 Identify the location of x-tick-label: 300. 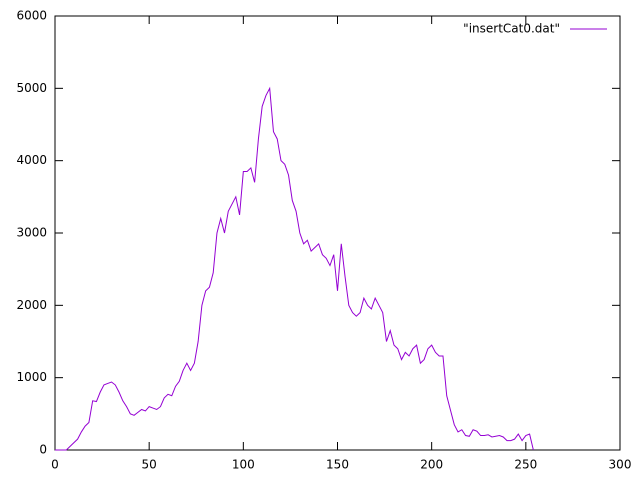
(620, 465).